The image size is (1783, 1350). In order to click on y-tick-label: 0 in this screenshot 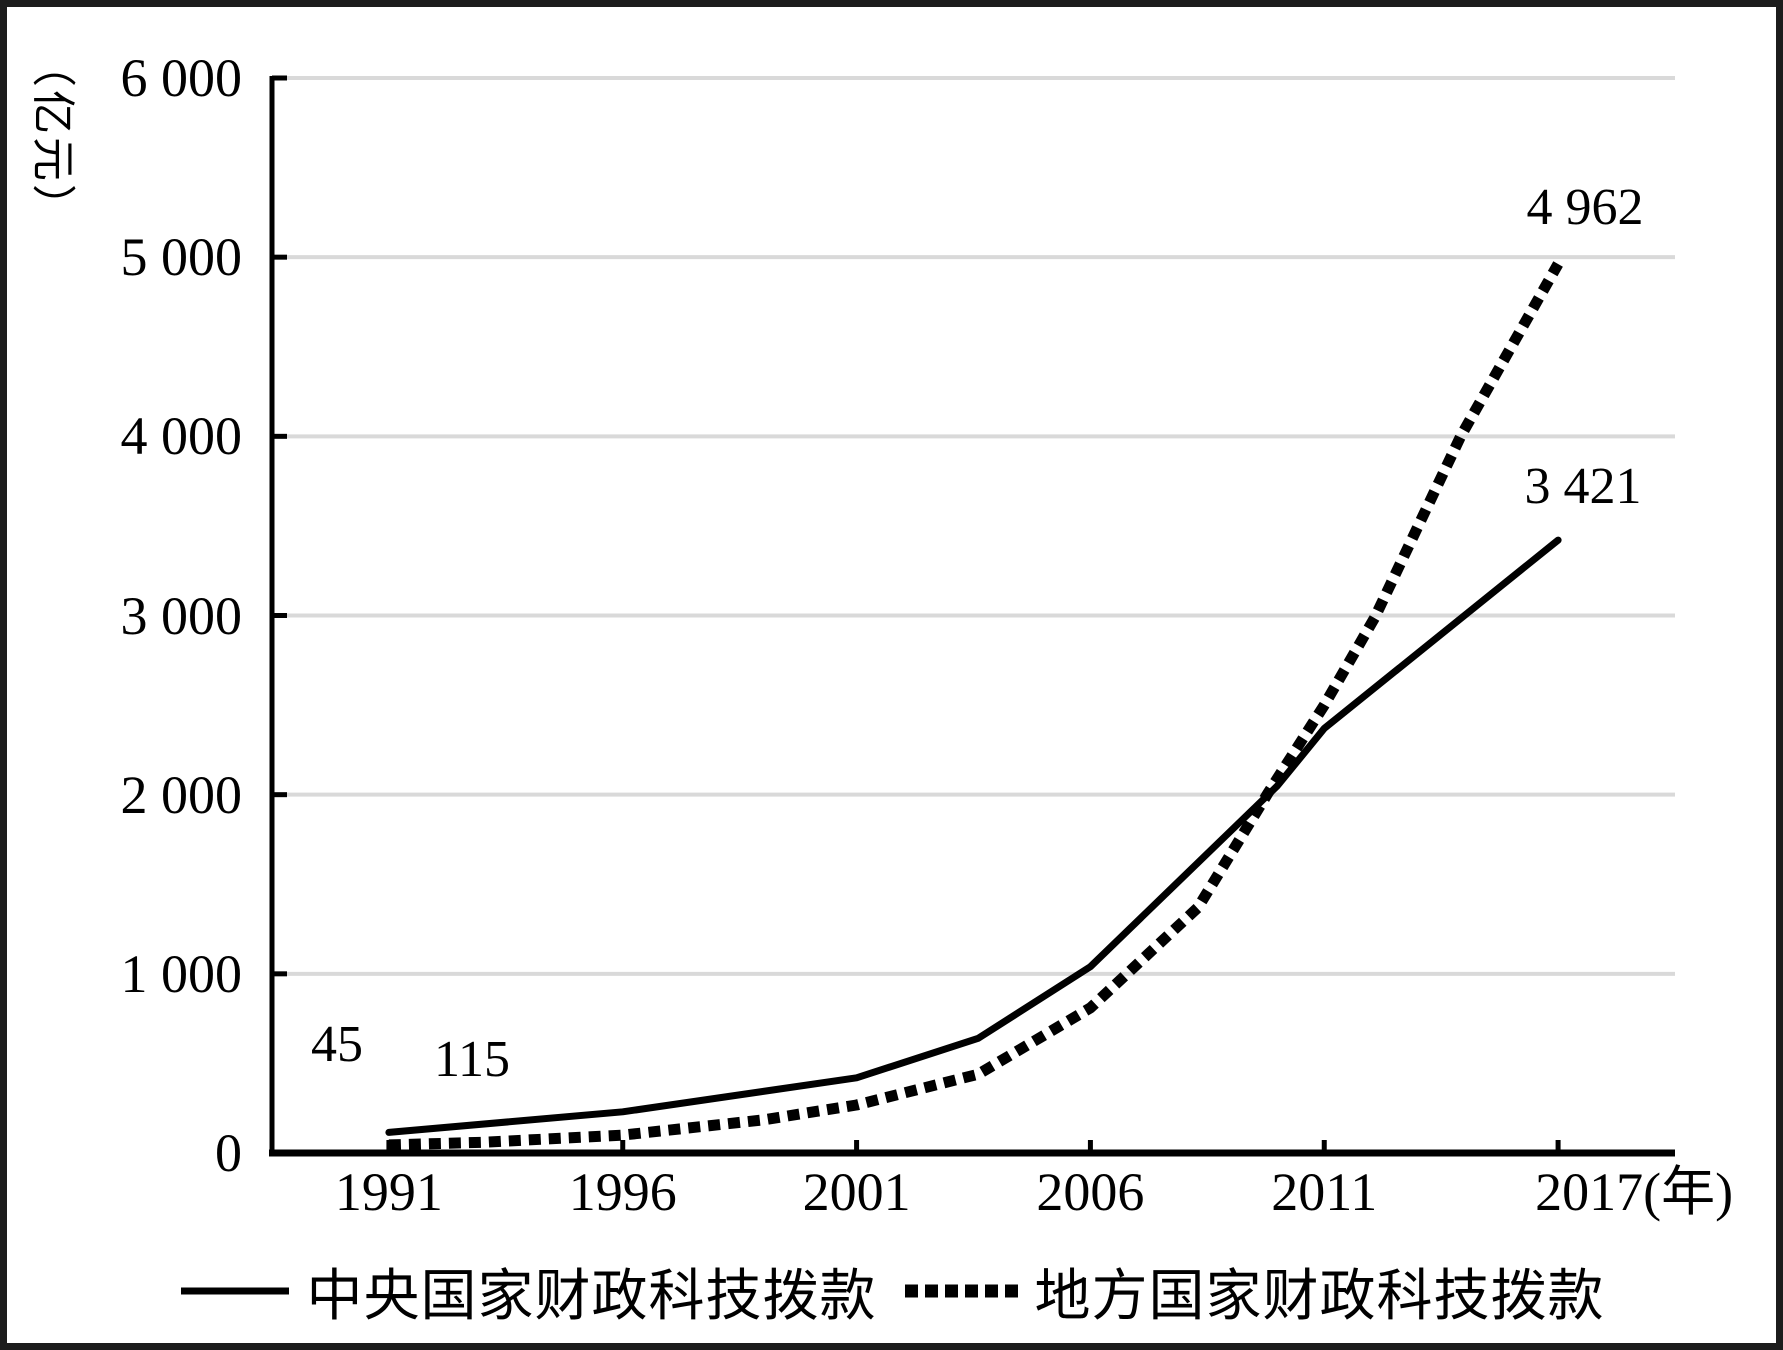, I will do `click(228, 1153)`.